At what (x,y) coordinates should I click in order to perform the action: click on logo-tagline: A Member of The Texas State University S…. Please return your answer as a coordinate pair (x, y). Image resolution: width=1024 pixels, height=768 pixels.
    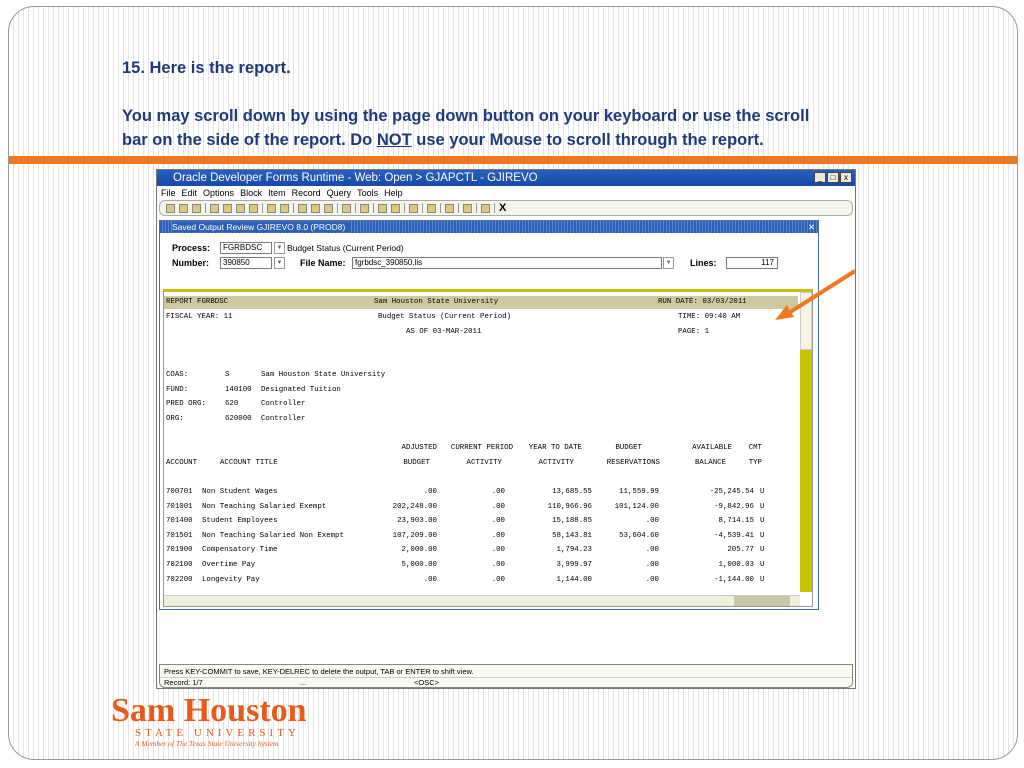
    Looking at the image, I should click on (207, 743).